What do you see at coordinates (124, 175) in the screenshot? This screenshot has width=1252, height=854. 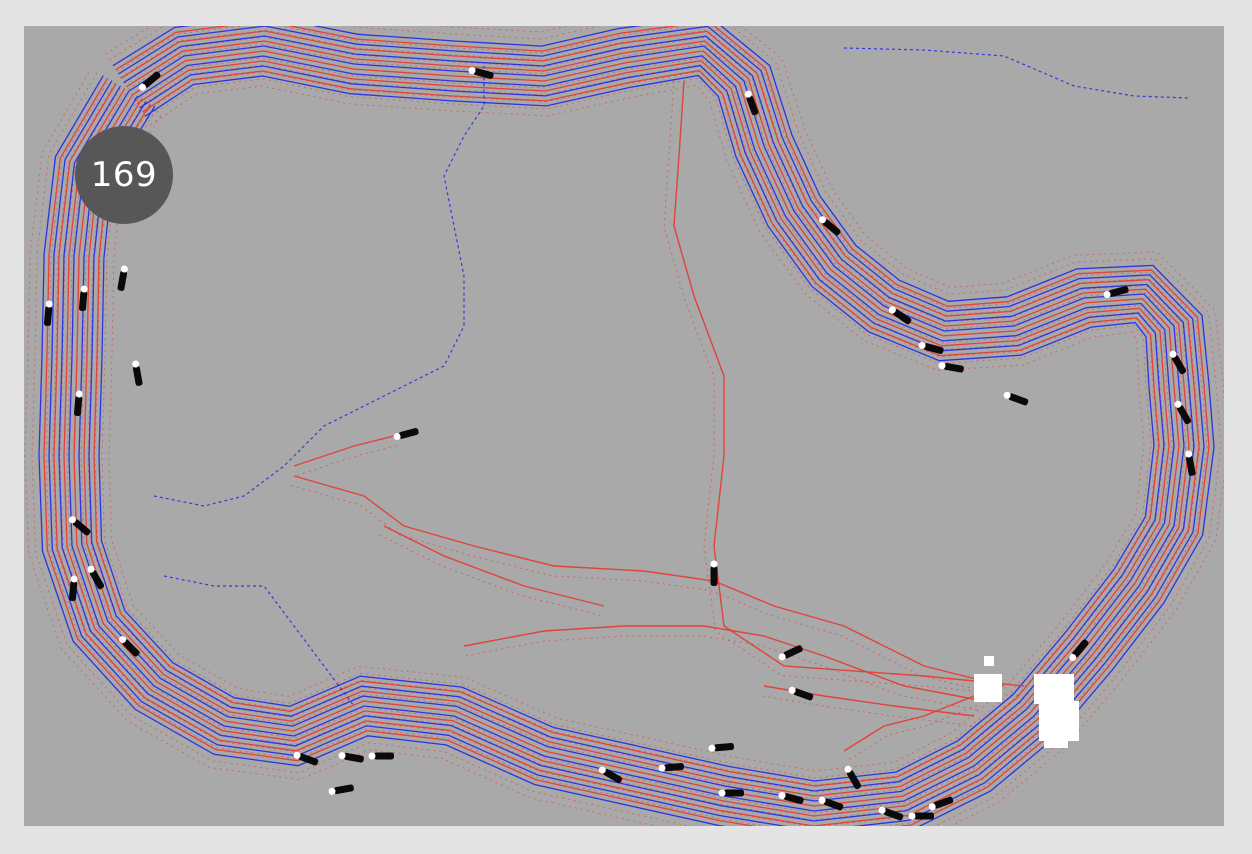 I see `step-counter-badge: 169` at bounding box center [124, 175].